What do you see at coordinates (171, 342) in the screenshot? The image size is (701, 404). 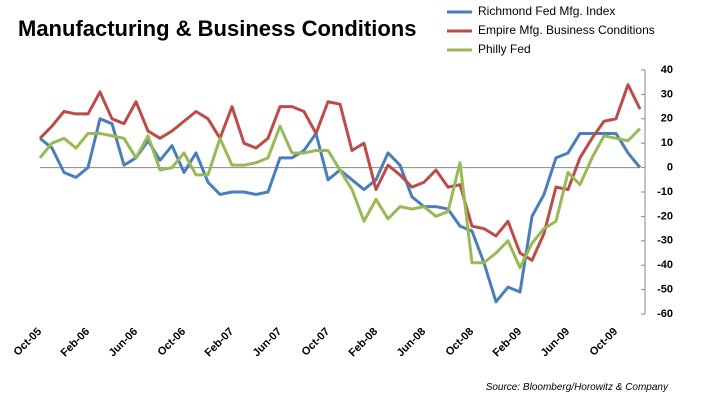 I see `x-tick-label: Oct-06` at bounding box center [171, 342].